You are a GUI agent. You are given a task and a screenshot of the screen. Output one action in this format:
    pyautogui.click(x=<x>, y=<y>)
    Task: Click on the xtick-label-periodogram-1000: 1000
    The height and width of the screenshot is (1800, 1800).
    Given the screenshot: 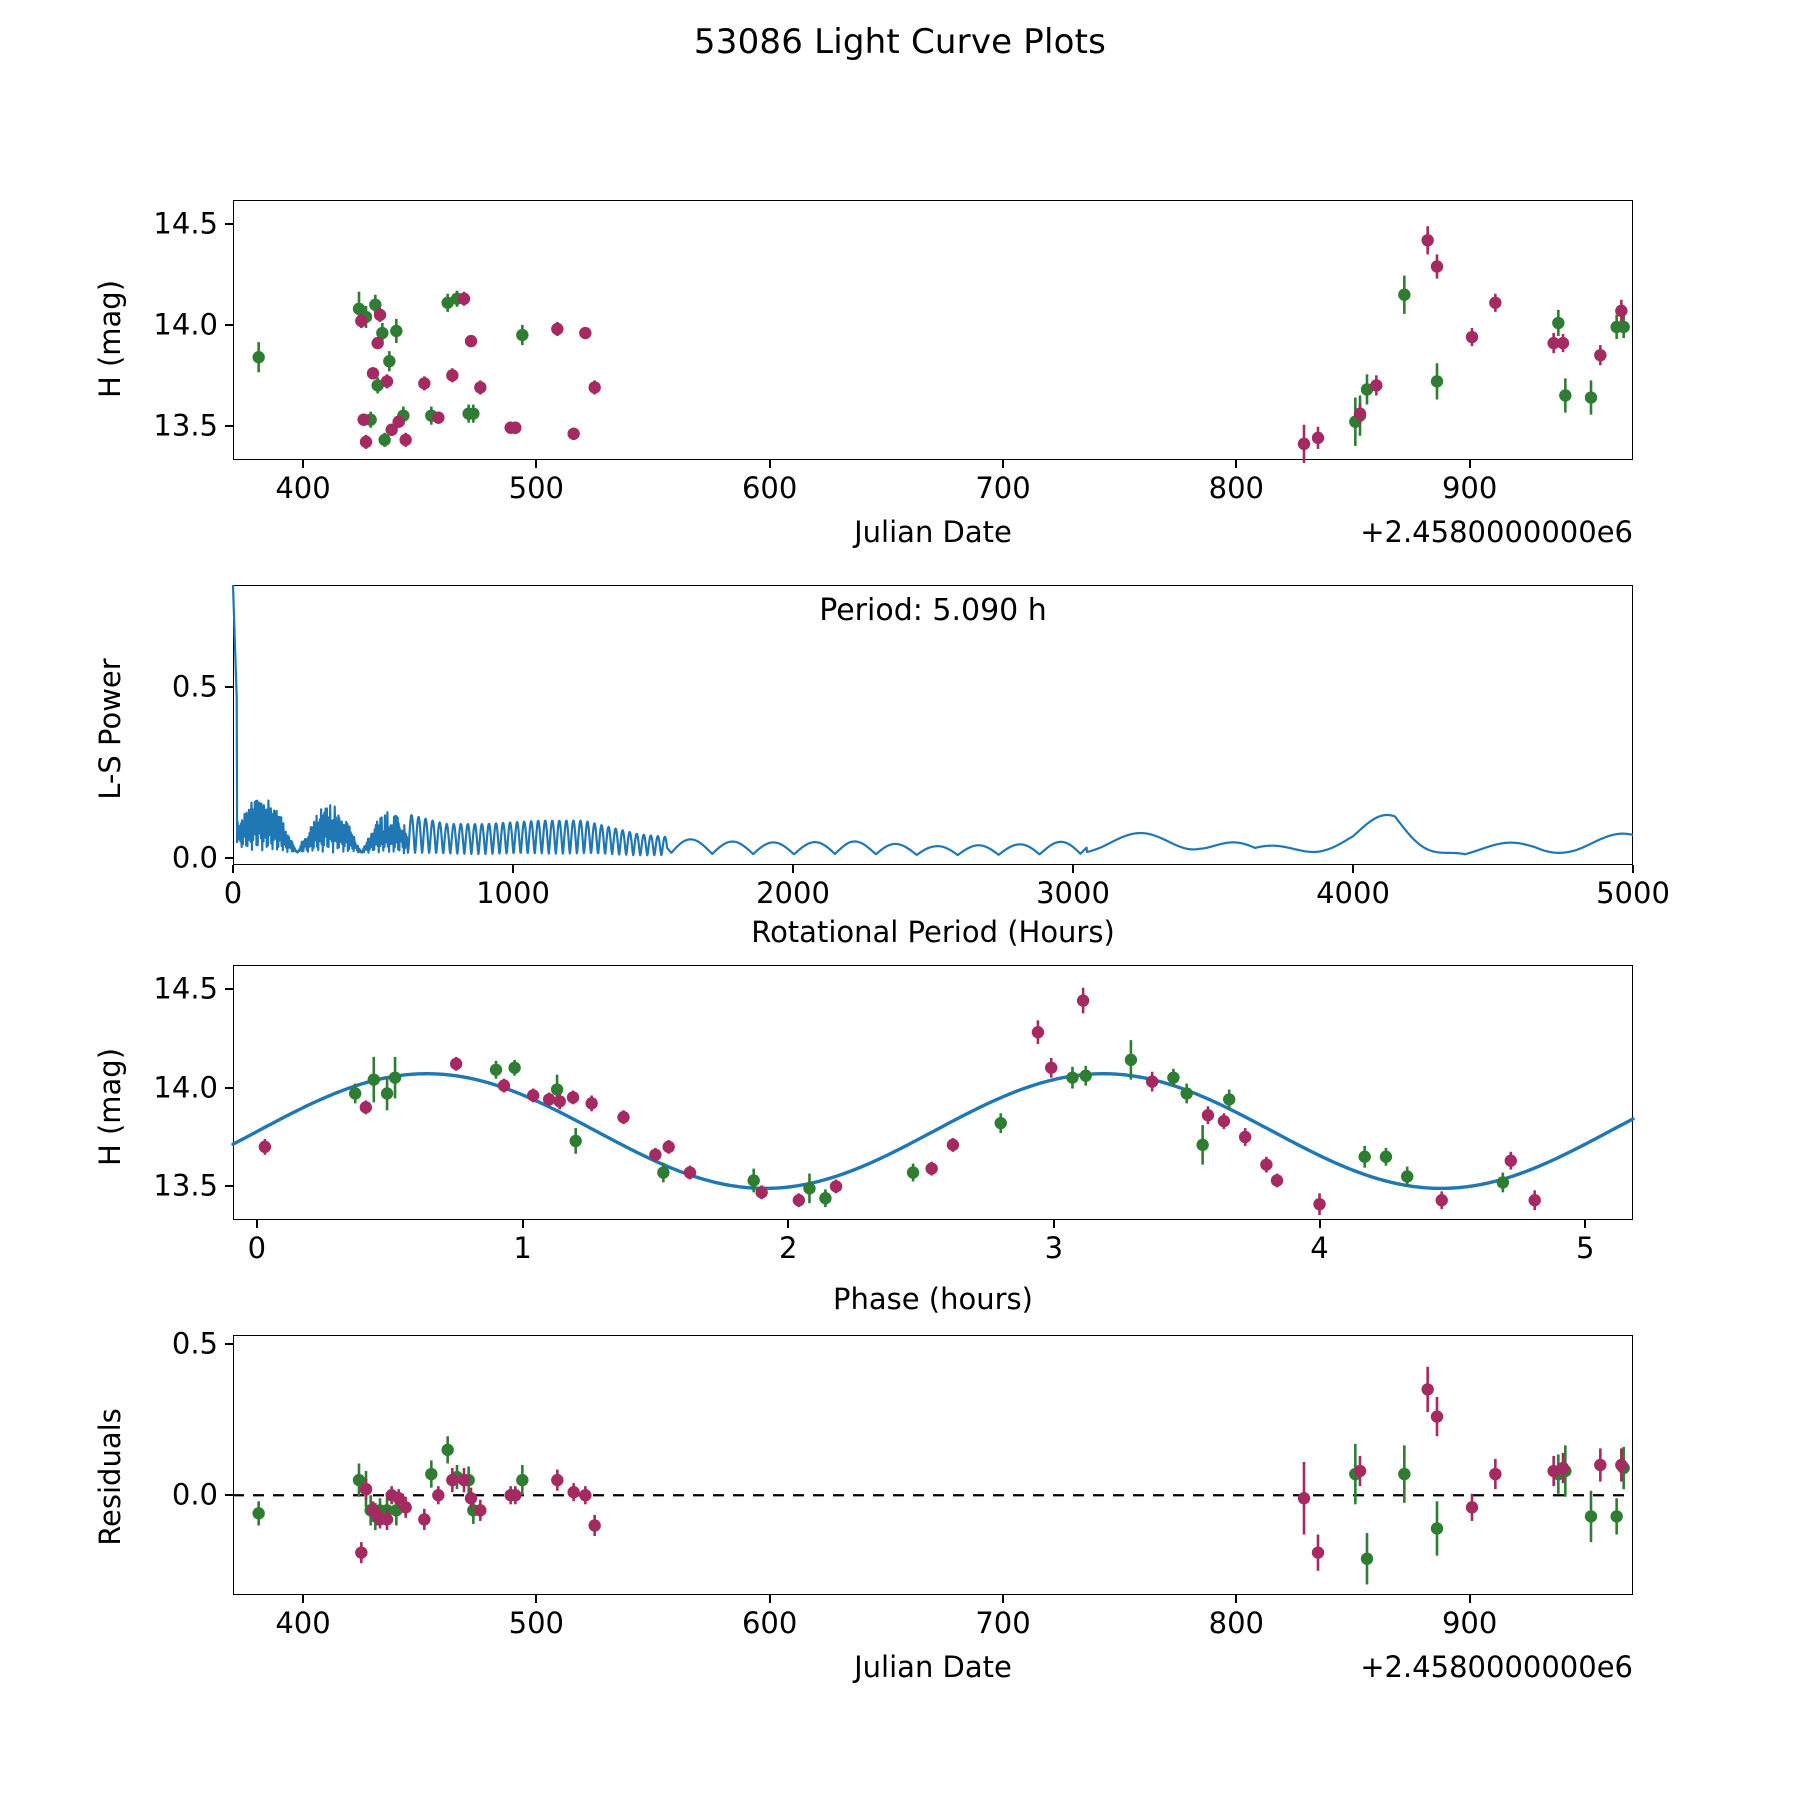 What is the action you would take?
    pyautogui.click(x=513, y=893)
    